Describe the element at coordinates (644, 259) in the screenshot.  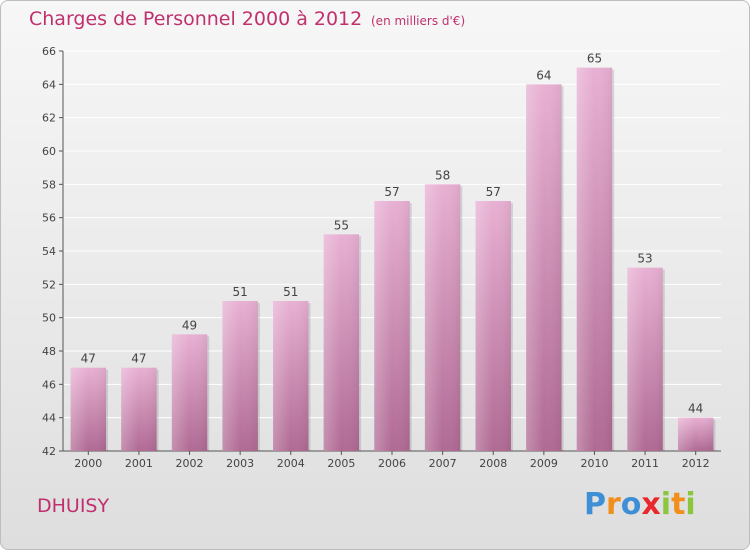
I see `data-label: 53` at that location.